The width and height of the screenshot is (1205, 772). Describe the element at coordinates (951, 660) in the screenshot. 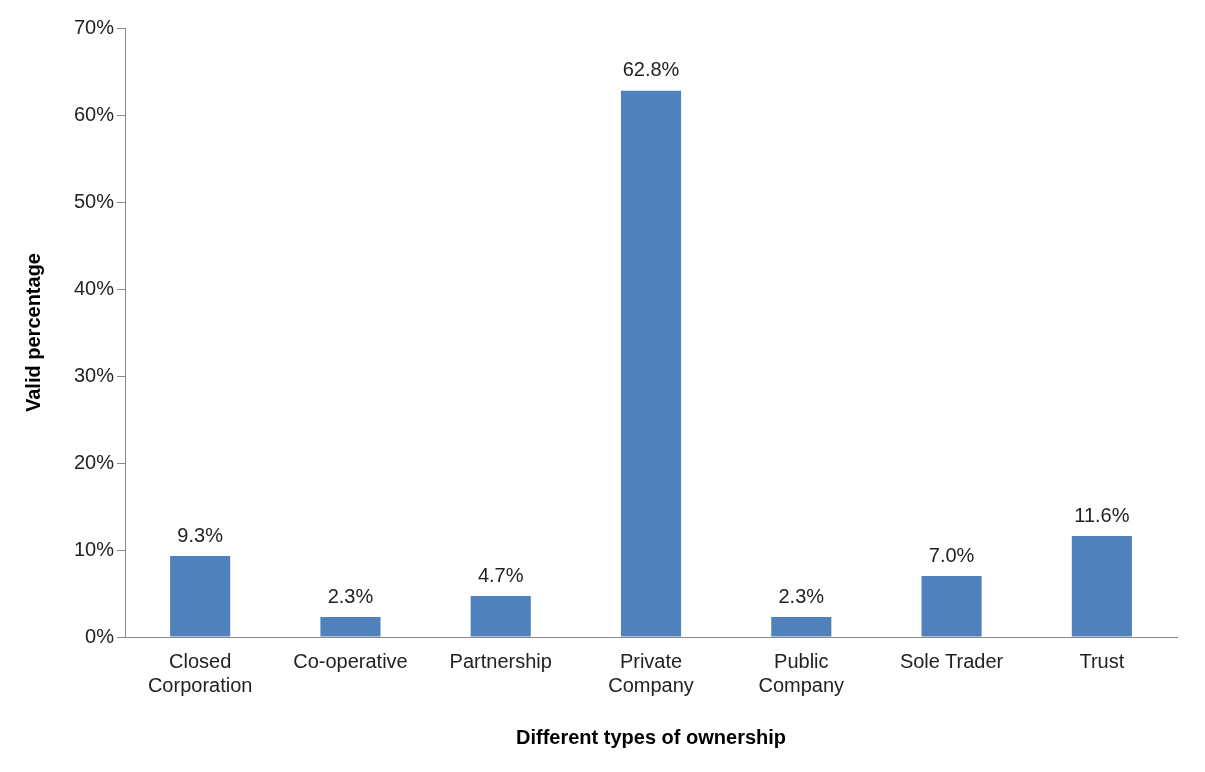

I see `x-tick-label: Sole Trader` at that location.